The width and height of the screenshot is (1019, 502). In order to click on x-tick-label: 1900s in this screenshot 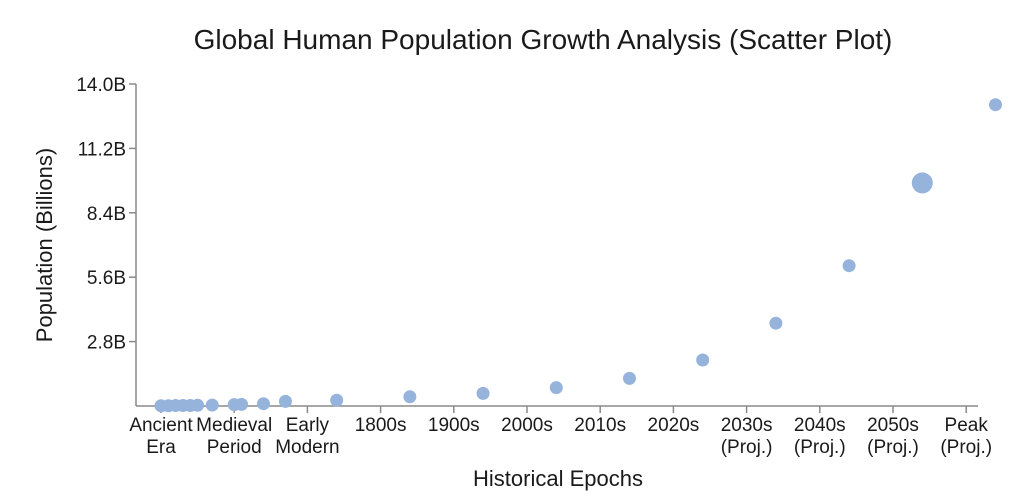, I will do `click(454, 425)`.